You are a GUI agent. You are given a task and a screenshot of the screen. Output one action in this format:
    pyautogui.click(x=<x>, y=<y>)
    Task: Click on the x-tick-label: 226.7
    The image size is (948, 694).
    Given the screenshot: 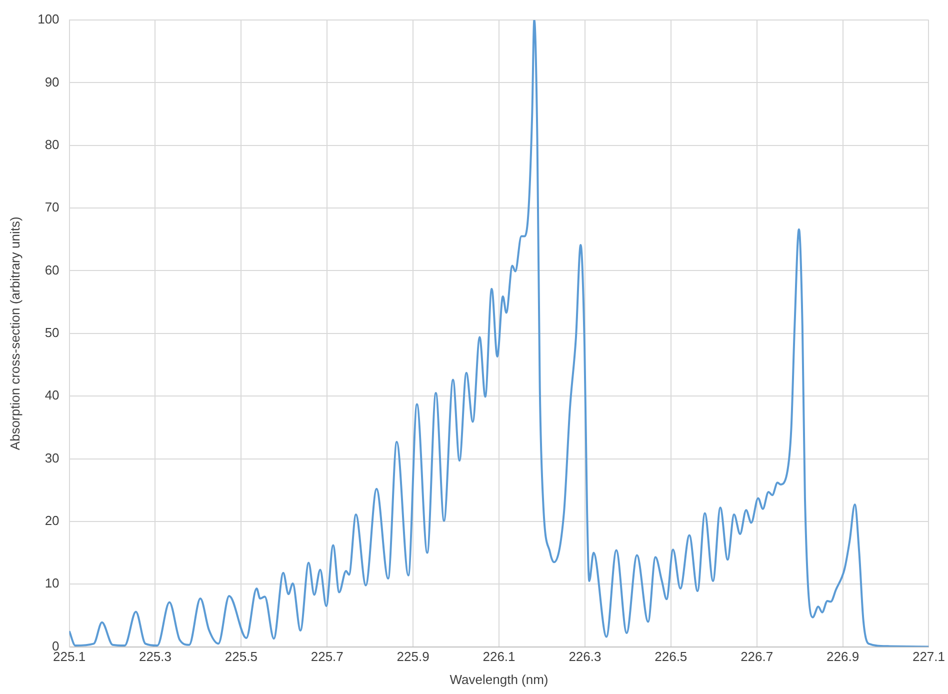 What is the action you would take?
    pyautogui.click(x=757, y=656)
    